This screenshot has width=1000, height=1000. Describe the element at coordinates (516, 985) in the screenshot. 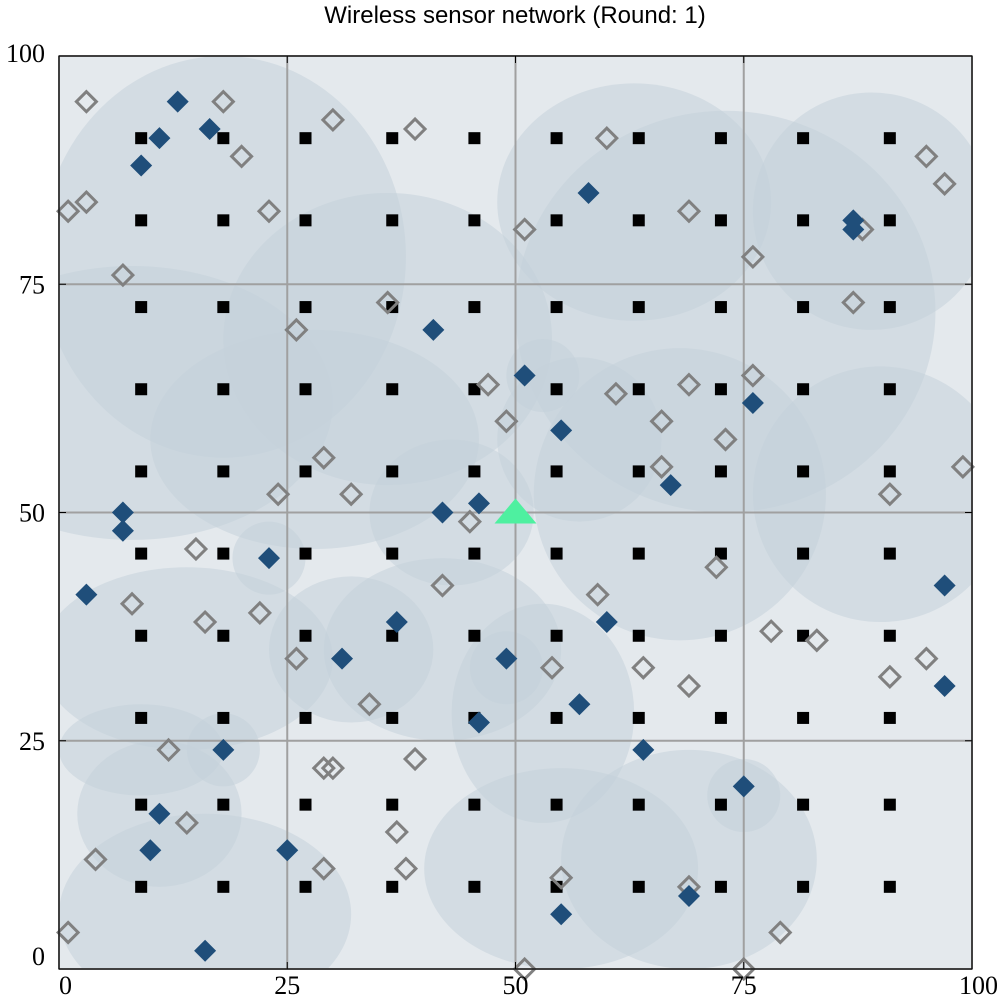

I see `x-tick-label: 50` at that location.